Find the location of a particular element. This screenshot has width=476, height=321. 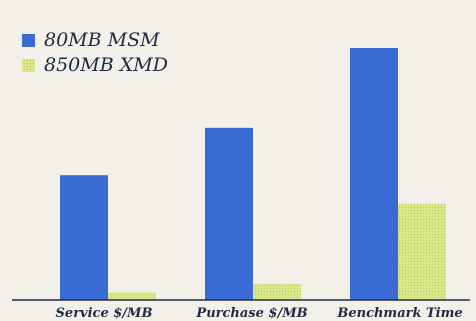

legend: 80MB MSM 850MB XMD is located at coordinates (95, 52).